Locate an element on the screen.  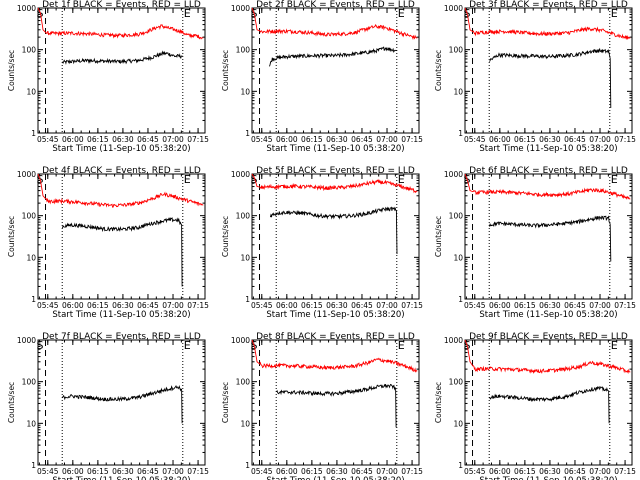
panel-title: Det 9f BLACK = Events, RED = LLD is located at coordinates (548, 337).